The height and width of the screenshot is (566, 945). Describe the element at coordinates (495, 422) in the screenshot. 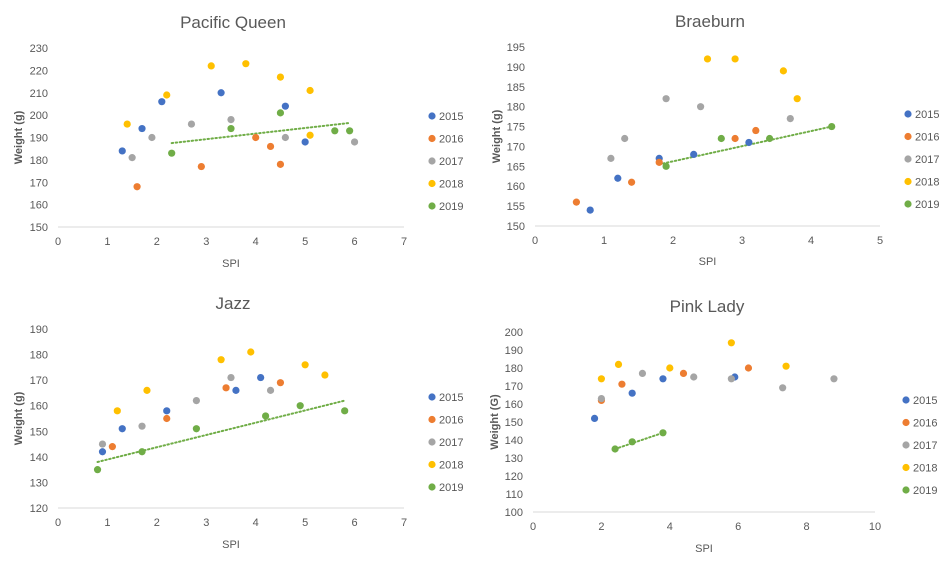

I see `y-axis-title: Weight (G)` at that location.